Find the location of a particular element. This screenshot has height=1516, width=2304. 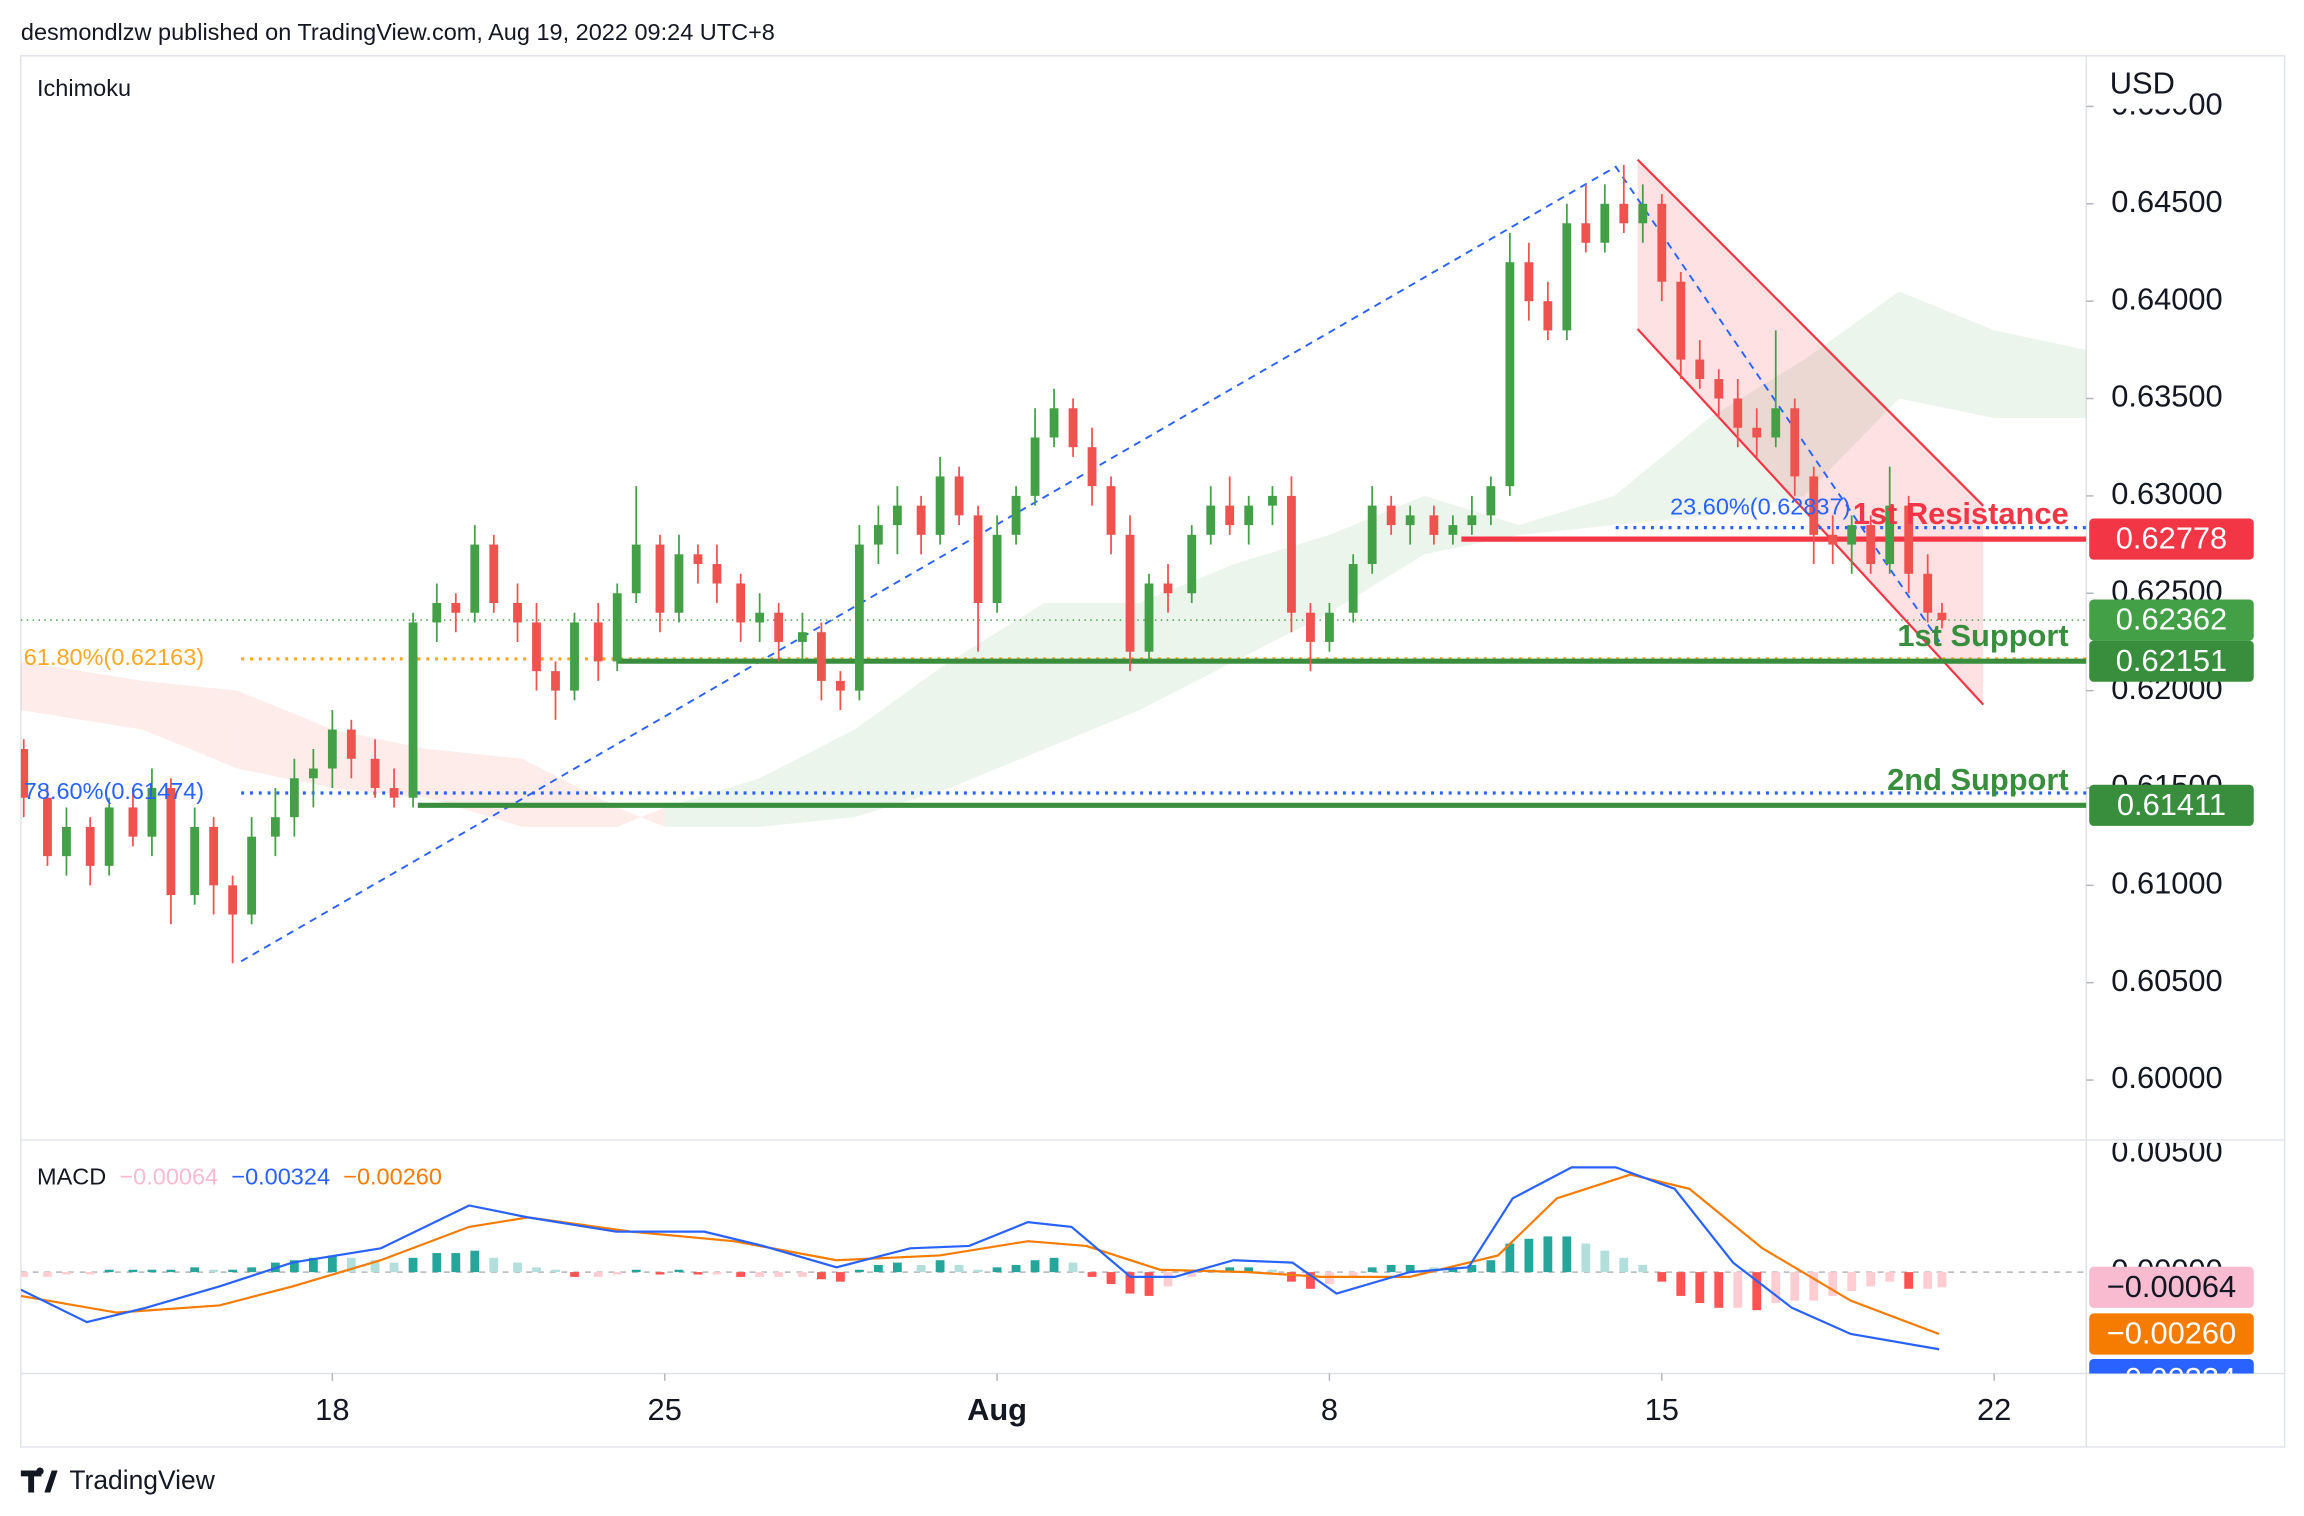

price-tag-label: 0.61411 is located at coordinates (2171, 804).